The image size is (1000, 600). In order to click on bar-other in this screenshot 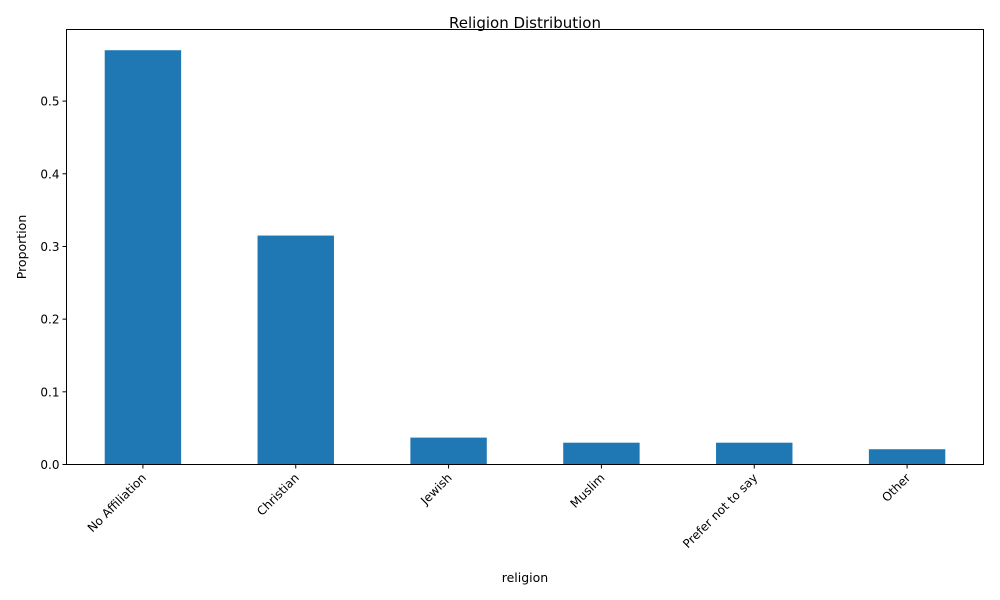, I will do `click(907, 457)`.